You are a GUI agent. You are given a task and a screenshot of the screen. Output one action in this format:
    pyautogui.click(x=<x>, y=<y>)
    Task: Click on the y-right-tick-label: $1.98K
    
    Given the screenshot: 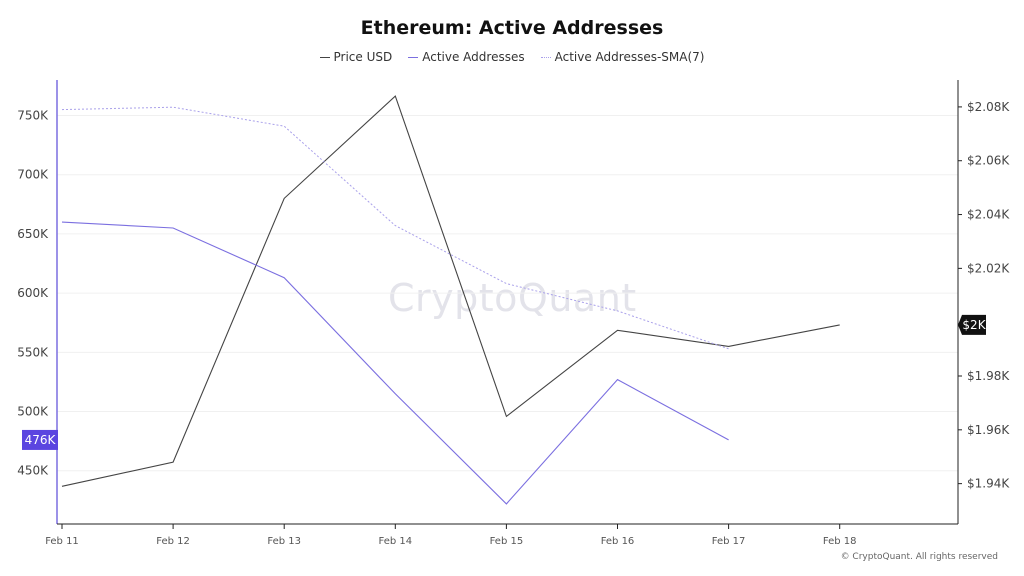 What is the action you would take?
    pyautogui.click(x=988, y=376)
    